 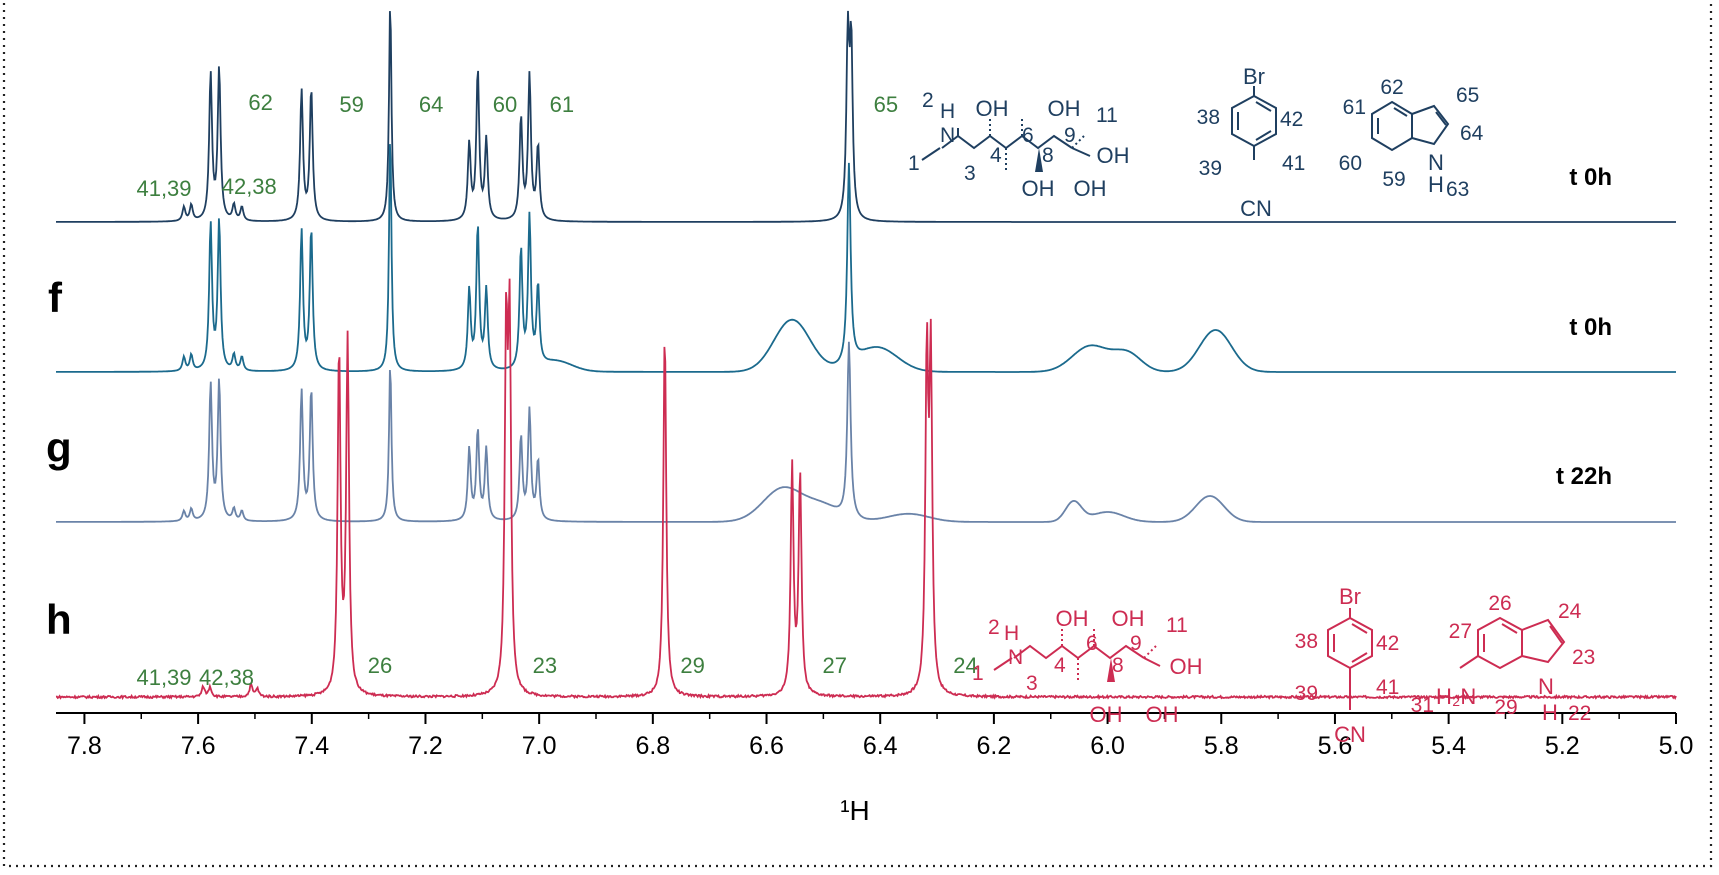 I want to click on peak-label: 23, so click(x=545, y=665).